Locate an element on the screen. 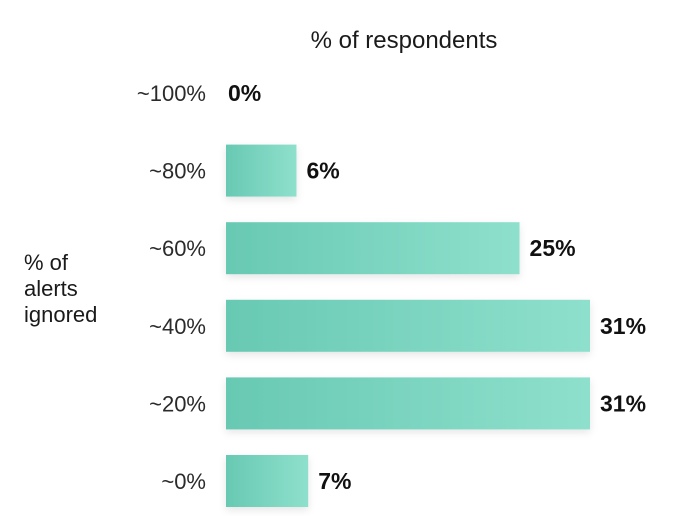 The width and height of the screenshot is (700, 516). value-label: 6% is located at coordinates (322, 171).